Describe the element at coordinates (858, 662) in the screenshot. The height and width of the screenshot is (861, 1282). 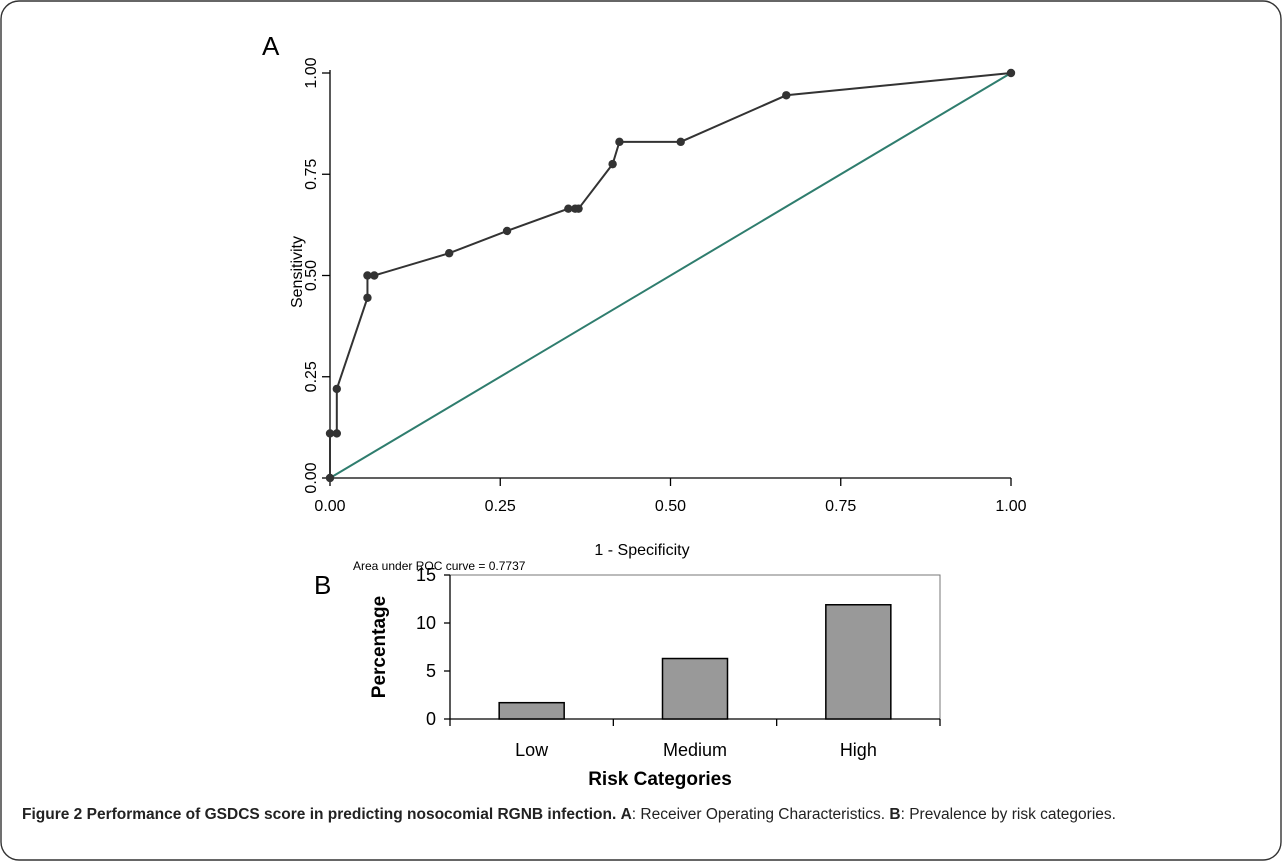
I see `bar-high` at that location.